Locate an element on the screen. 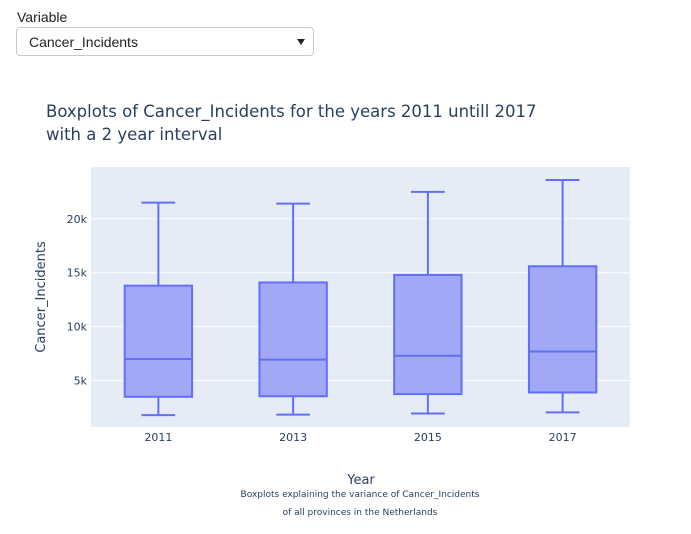 The width and height of the screenshot is (691, 534). y-tick-label: 20k is located at coordinates (77, 219).